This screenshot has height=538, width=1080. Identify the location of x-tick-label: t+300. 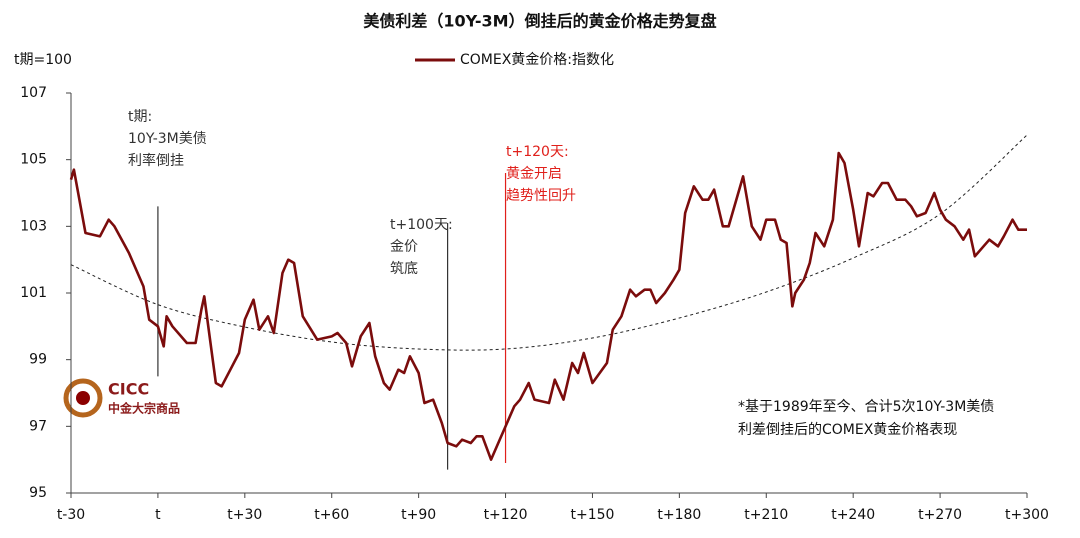
(1027, 515).